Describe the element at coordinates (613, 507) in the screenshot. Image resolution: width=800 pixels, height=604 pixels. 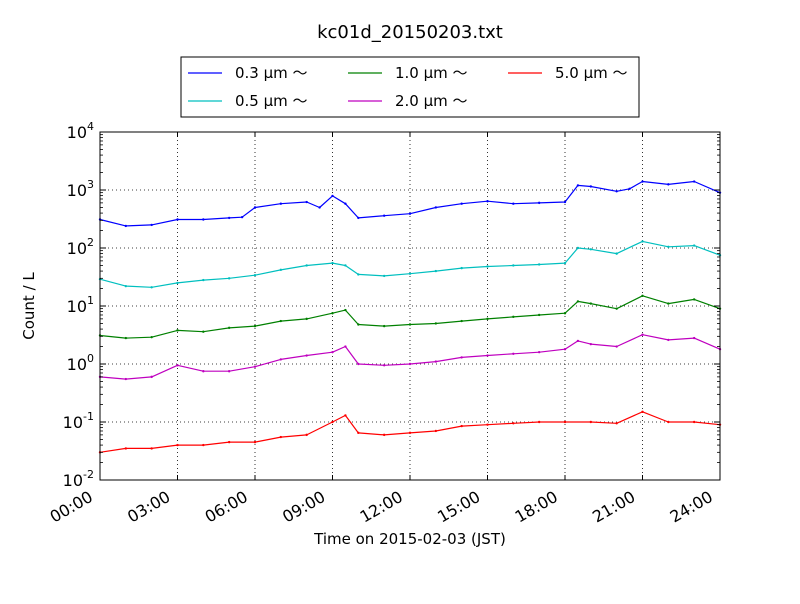
I see `x-tick-label: 21:00` at that location.